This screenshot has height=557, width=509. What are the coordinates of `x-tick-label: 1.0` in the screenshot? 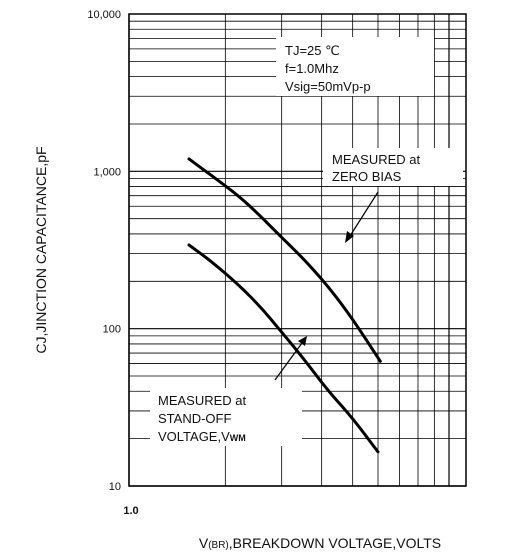 It's located at (130, 511).